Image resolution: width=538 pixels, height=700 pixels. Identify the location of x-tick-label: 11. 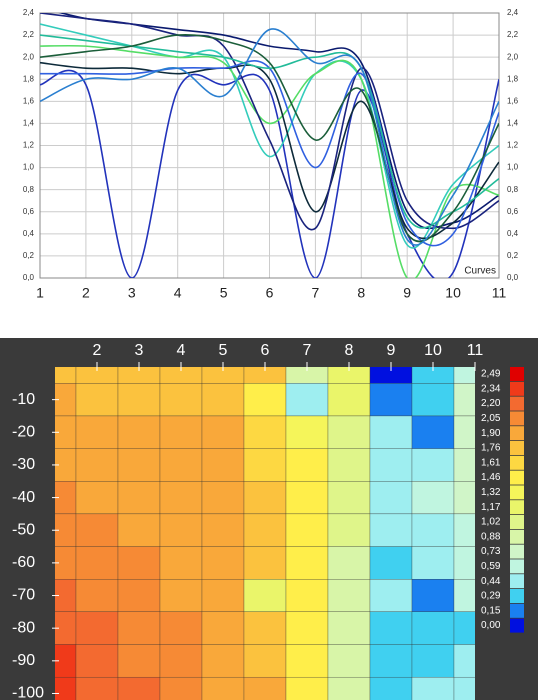
(499, 293).